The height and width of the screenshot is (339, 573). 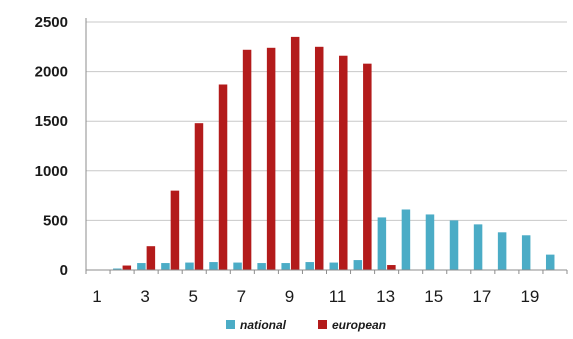 What do you see at coordinates (51, 72) in the screenshot?
I see `y-tick-label: 2000` at bounding box center [51, 72].